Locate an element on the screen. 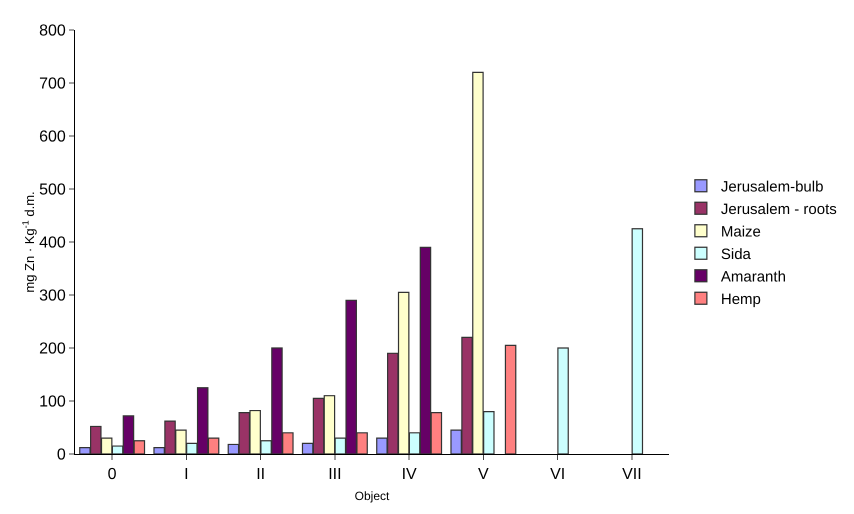 The image size is (854, 514). x-tick-label: VII is located at coordinates (632, 475).